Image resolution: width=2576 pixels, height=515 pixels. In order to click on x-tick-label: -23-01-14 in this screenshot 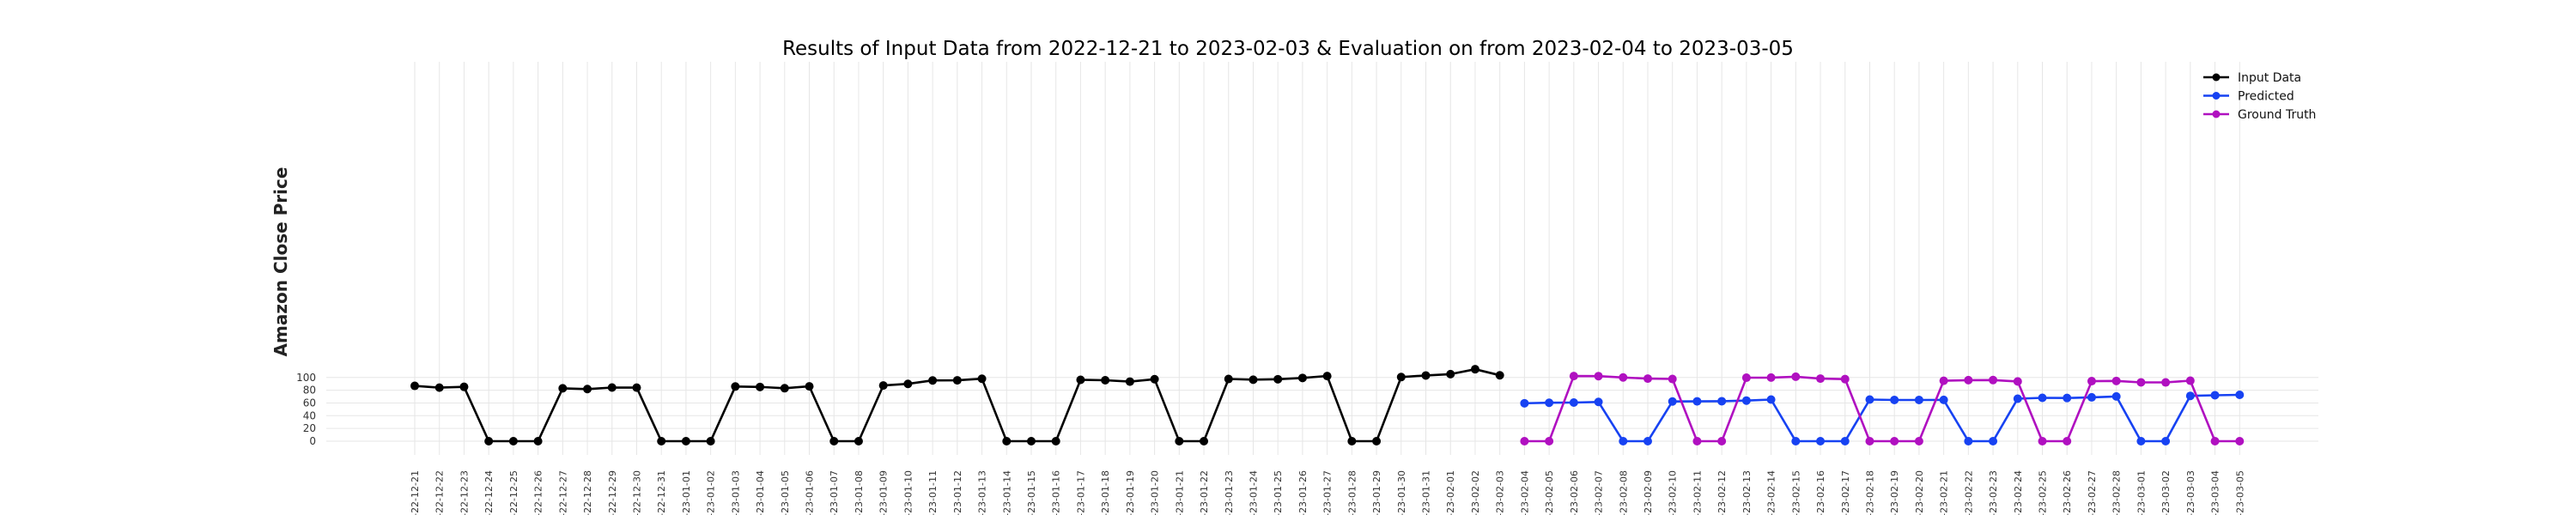, I will do `click(1006, 492)`.